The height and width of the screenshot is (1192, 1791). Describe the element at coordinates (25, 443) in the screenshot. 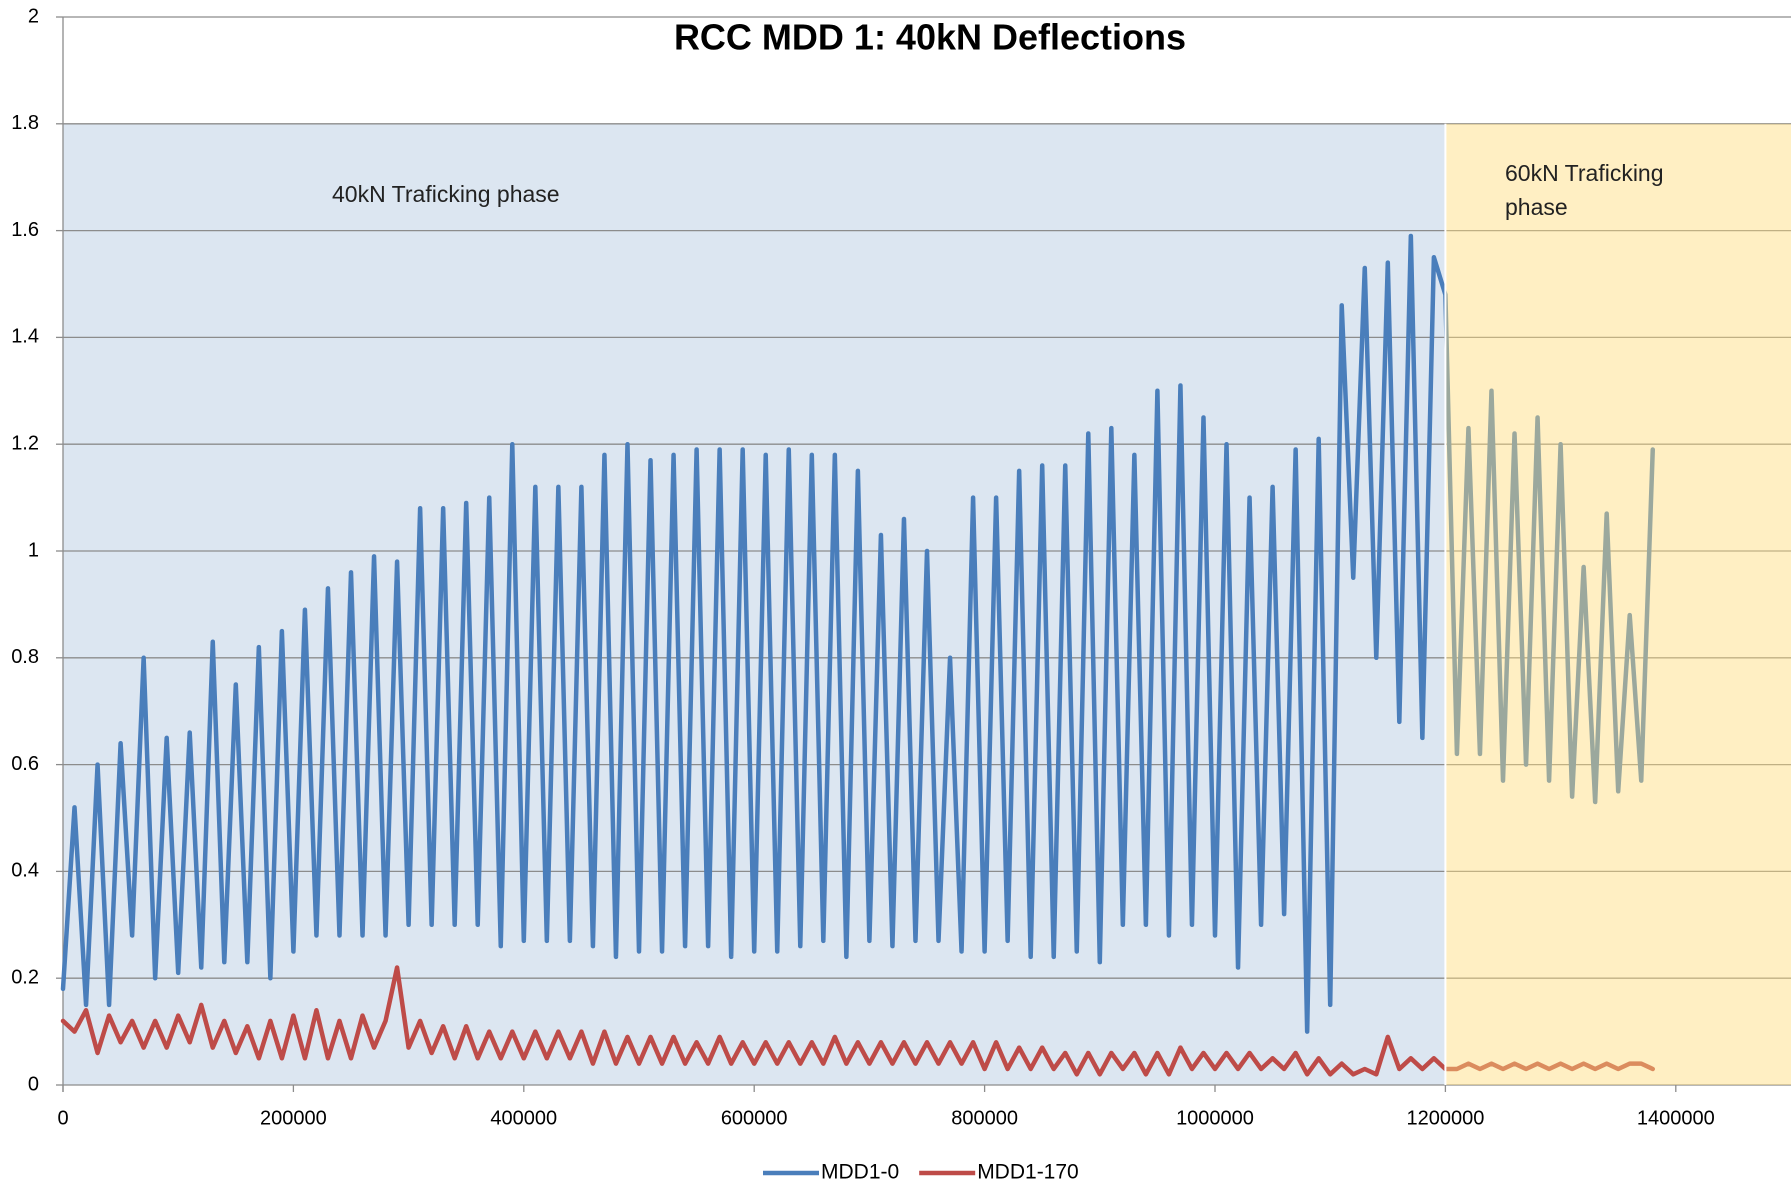

I see `y-tick-label: 1.2` at that location.